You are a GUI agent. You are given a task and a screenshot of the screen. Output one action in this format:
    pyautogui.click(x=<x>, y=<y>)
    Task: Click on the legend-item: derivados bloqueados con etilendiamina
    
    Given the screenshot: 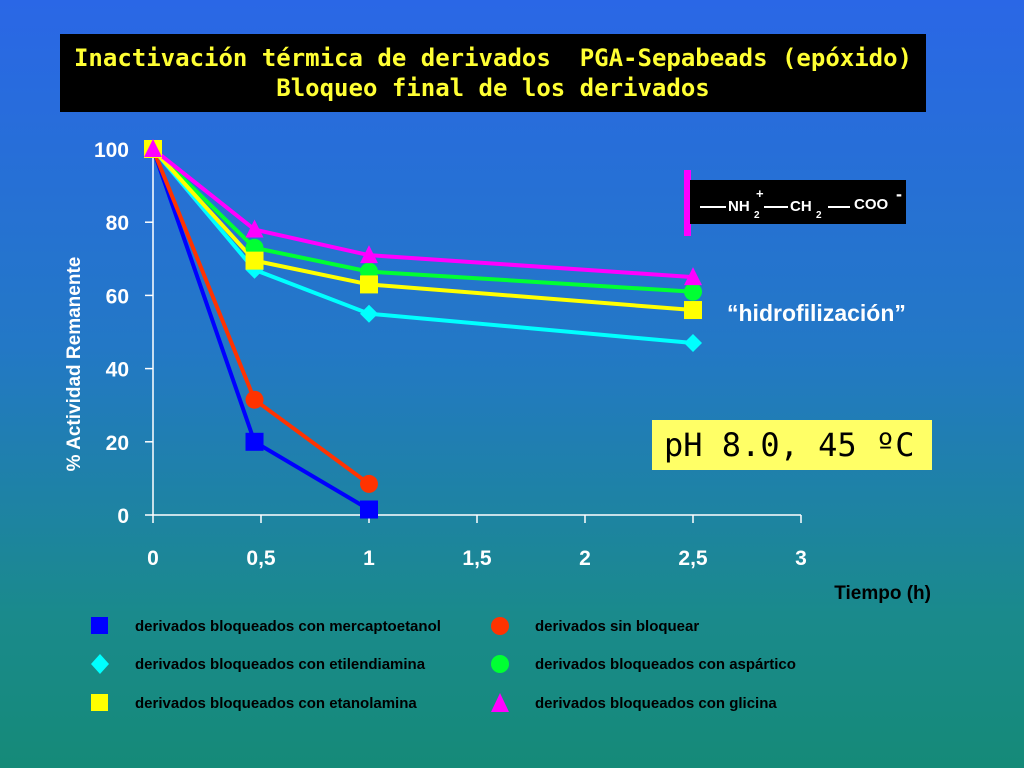 What is the action you would take?
    pyautogui.click(x=257, y=664)
    